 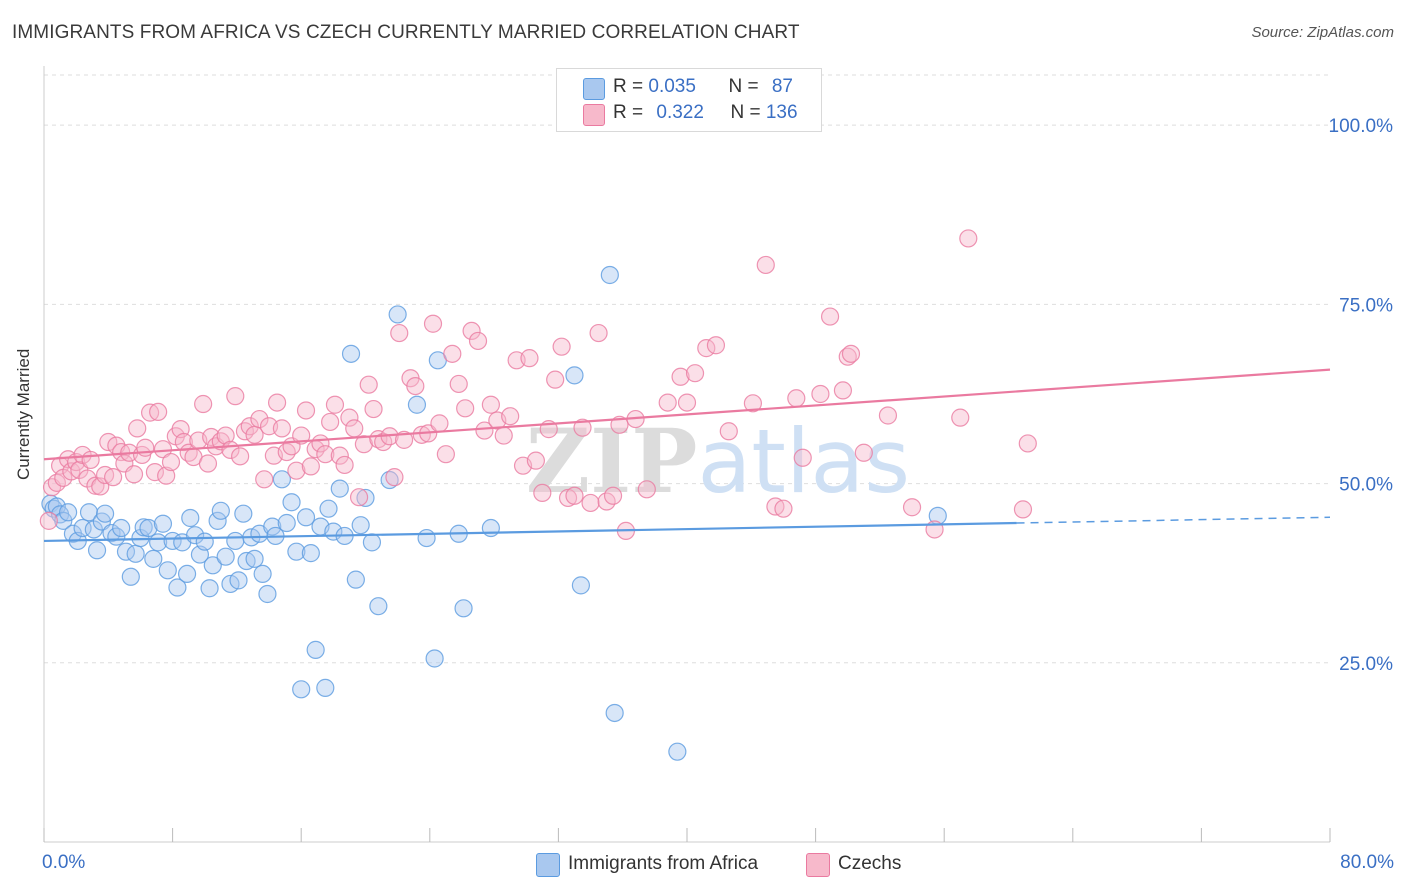 What do you see at coordinates (781, 112) in the screenshot?
I see `legend-n-value: 136` at bounding box center [781, 112].